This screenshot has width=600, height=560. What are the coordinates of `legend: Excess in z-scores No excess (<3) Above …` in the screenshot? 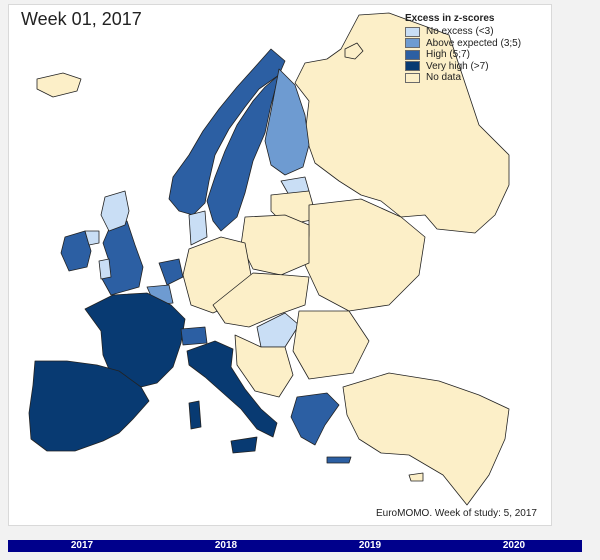 It's located at (463, 48).